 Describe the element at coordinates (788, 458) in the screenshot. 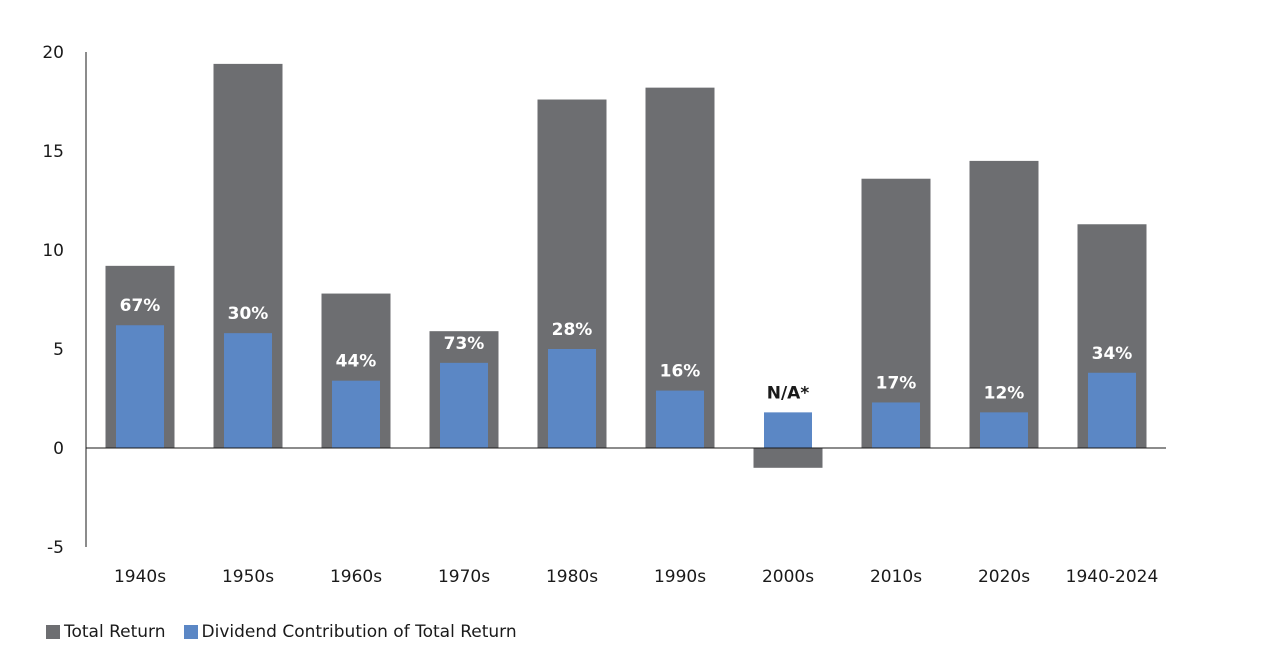

I see `total-return-bar-2000s` at that location.